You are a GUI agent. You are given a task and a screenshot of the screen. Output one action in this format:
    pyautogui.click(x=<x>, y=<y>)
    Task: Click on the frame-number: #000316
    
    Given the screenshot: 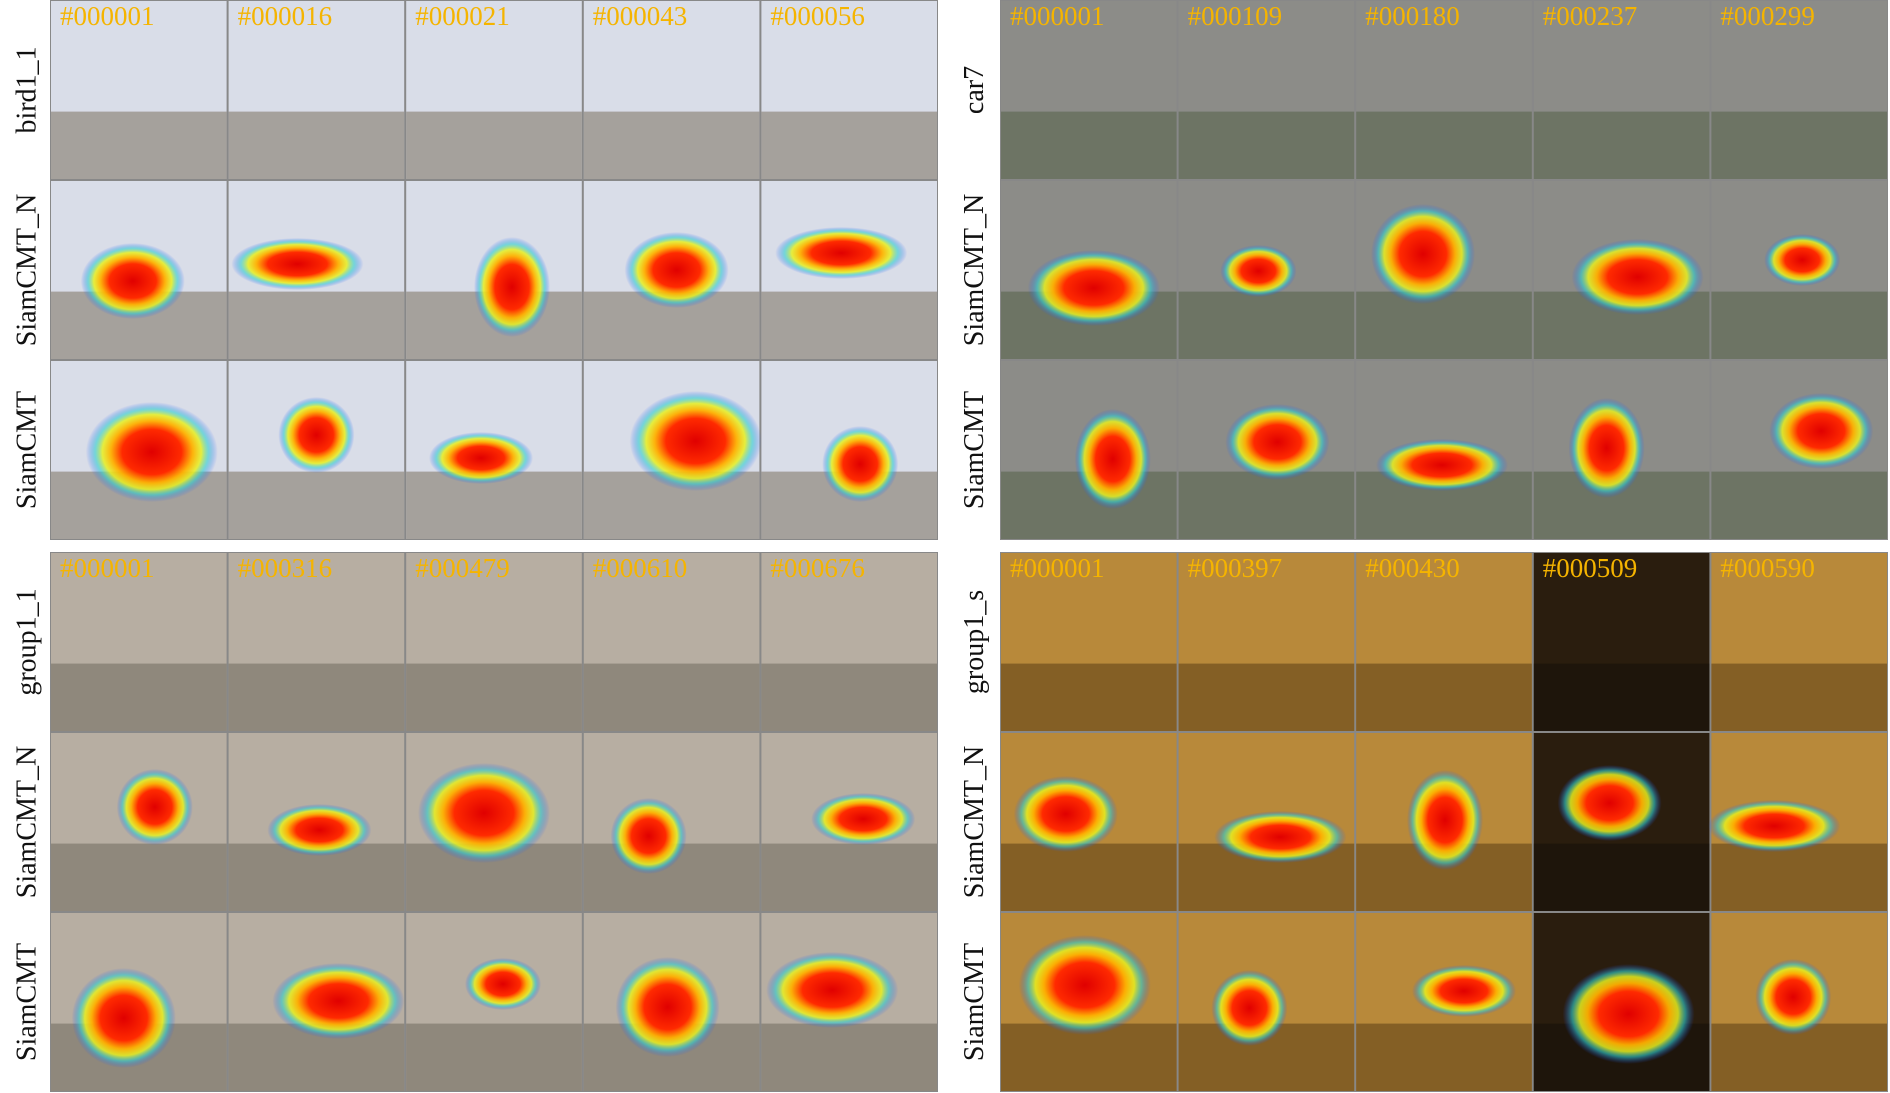 What is the action you would take?
    pyautogui.click(x=285, y=568)
    